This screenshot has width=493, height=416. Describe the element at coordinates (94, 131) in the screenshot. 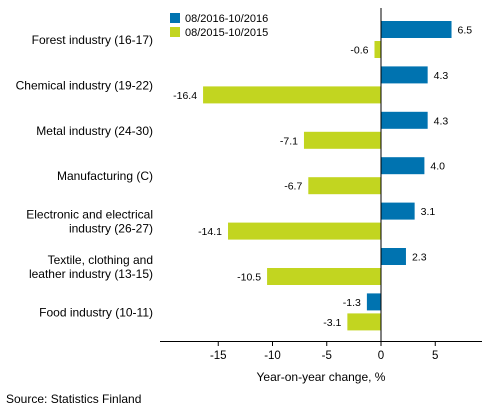

I see `category-label: Metal industry (24-30)` at that location.